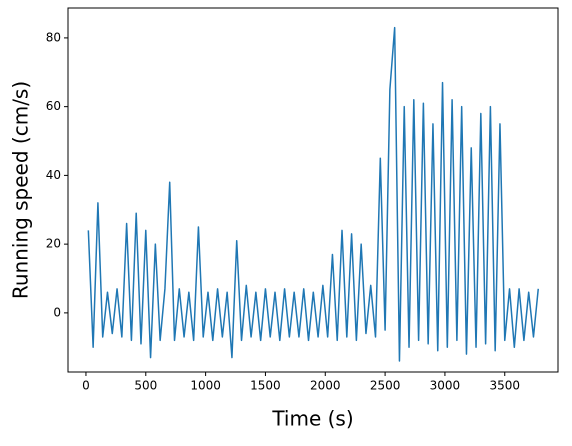  Describe the element at coordinates (53, 244) in the screenshot. I see `y-tick-label: 20` at that location.